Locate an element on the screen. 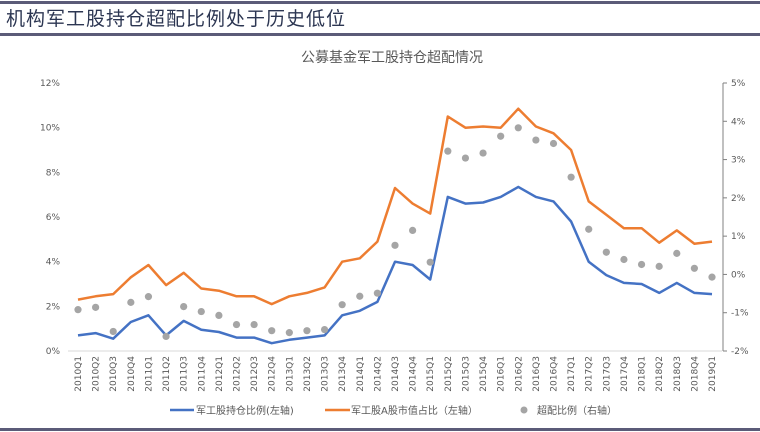 The width and height of the screenshot is (760, 432). right-tick-label: 0% is located at coordinates (738, 275).